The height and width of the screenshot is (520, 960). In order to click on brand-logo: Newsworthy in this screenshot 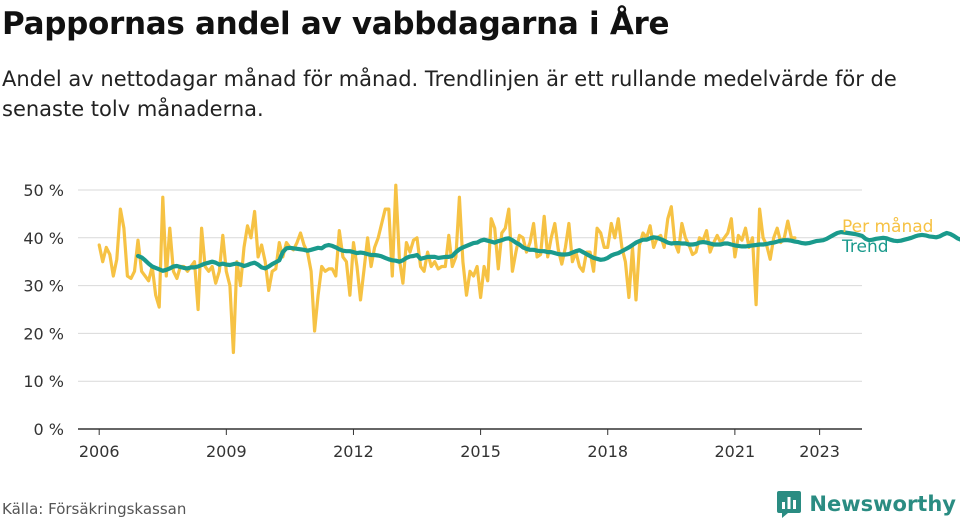, I will do `click(866, 504)`.